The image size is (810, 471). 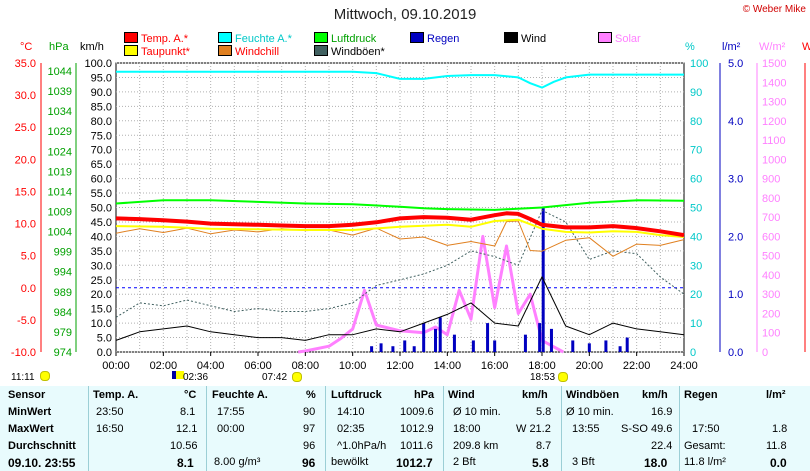 I want to click on solar-tick-label: 1000, so click(x=774, y=160).